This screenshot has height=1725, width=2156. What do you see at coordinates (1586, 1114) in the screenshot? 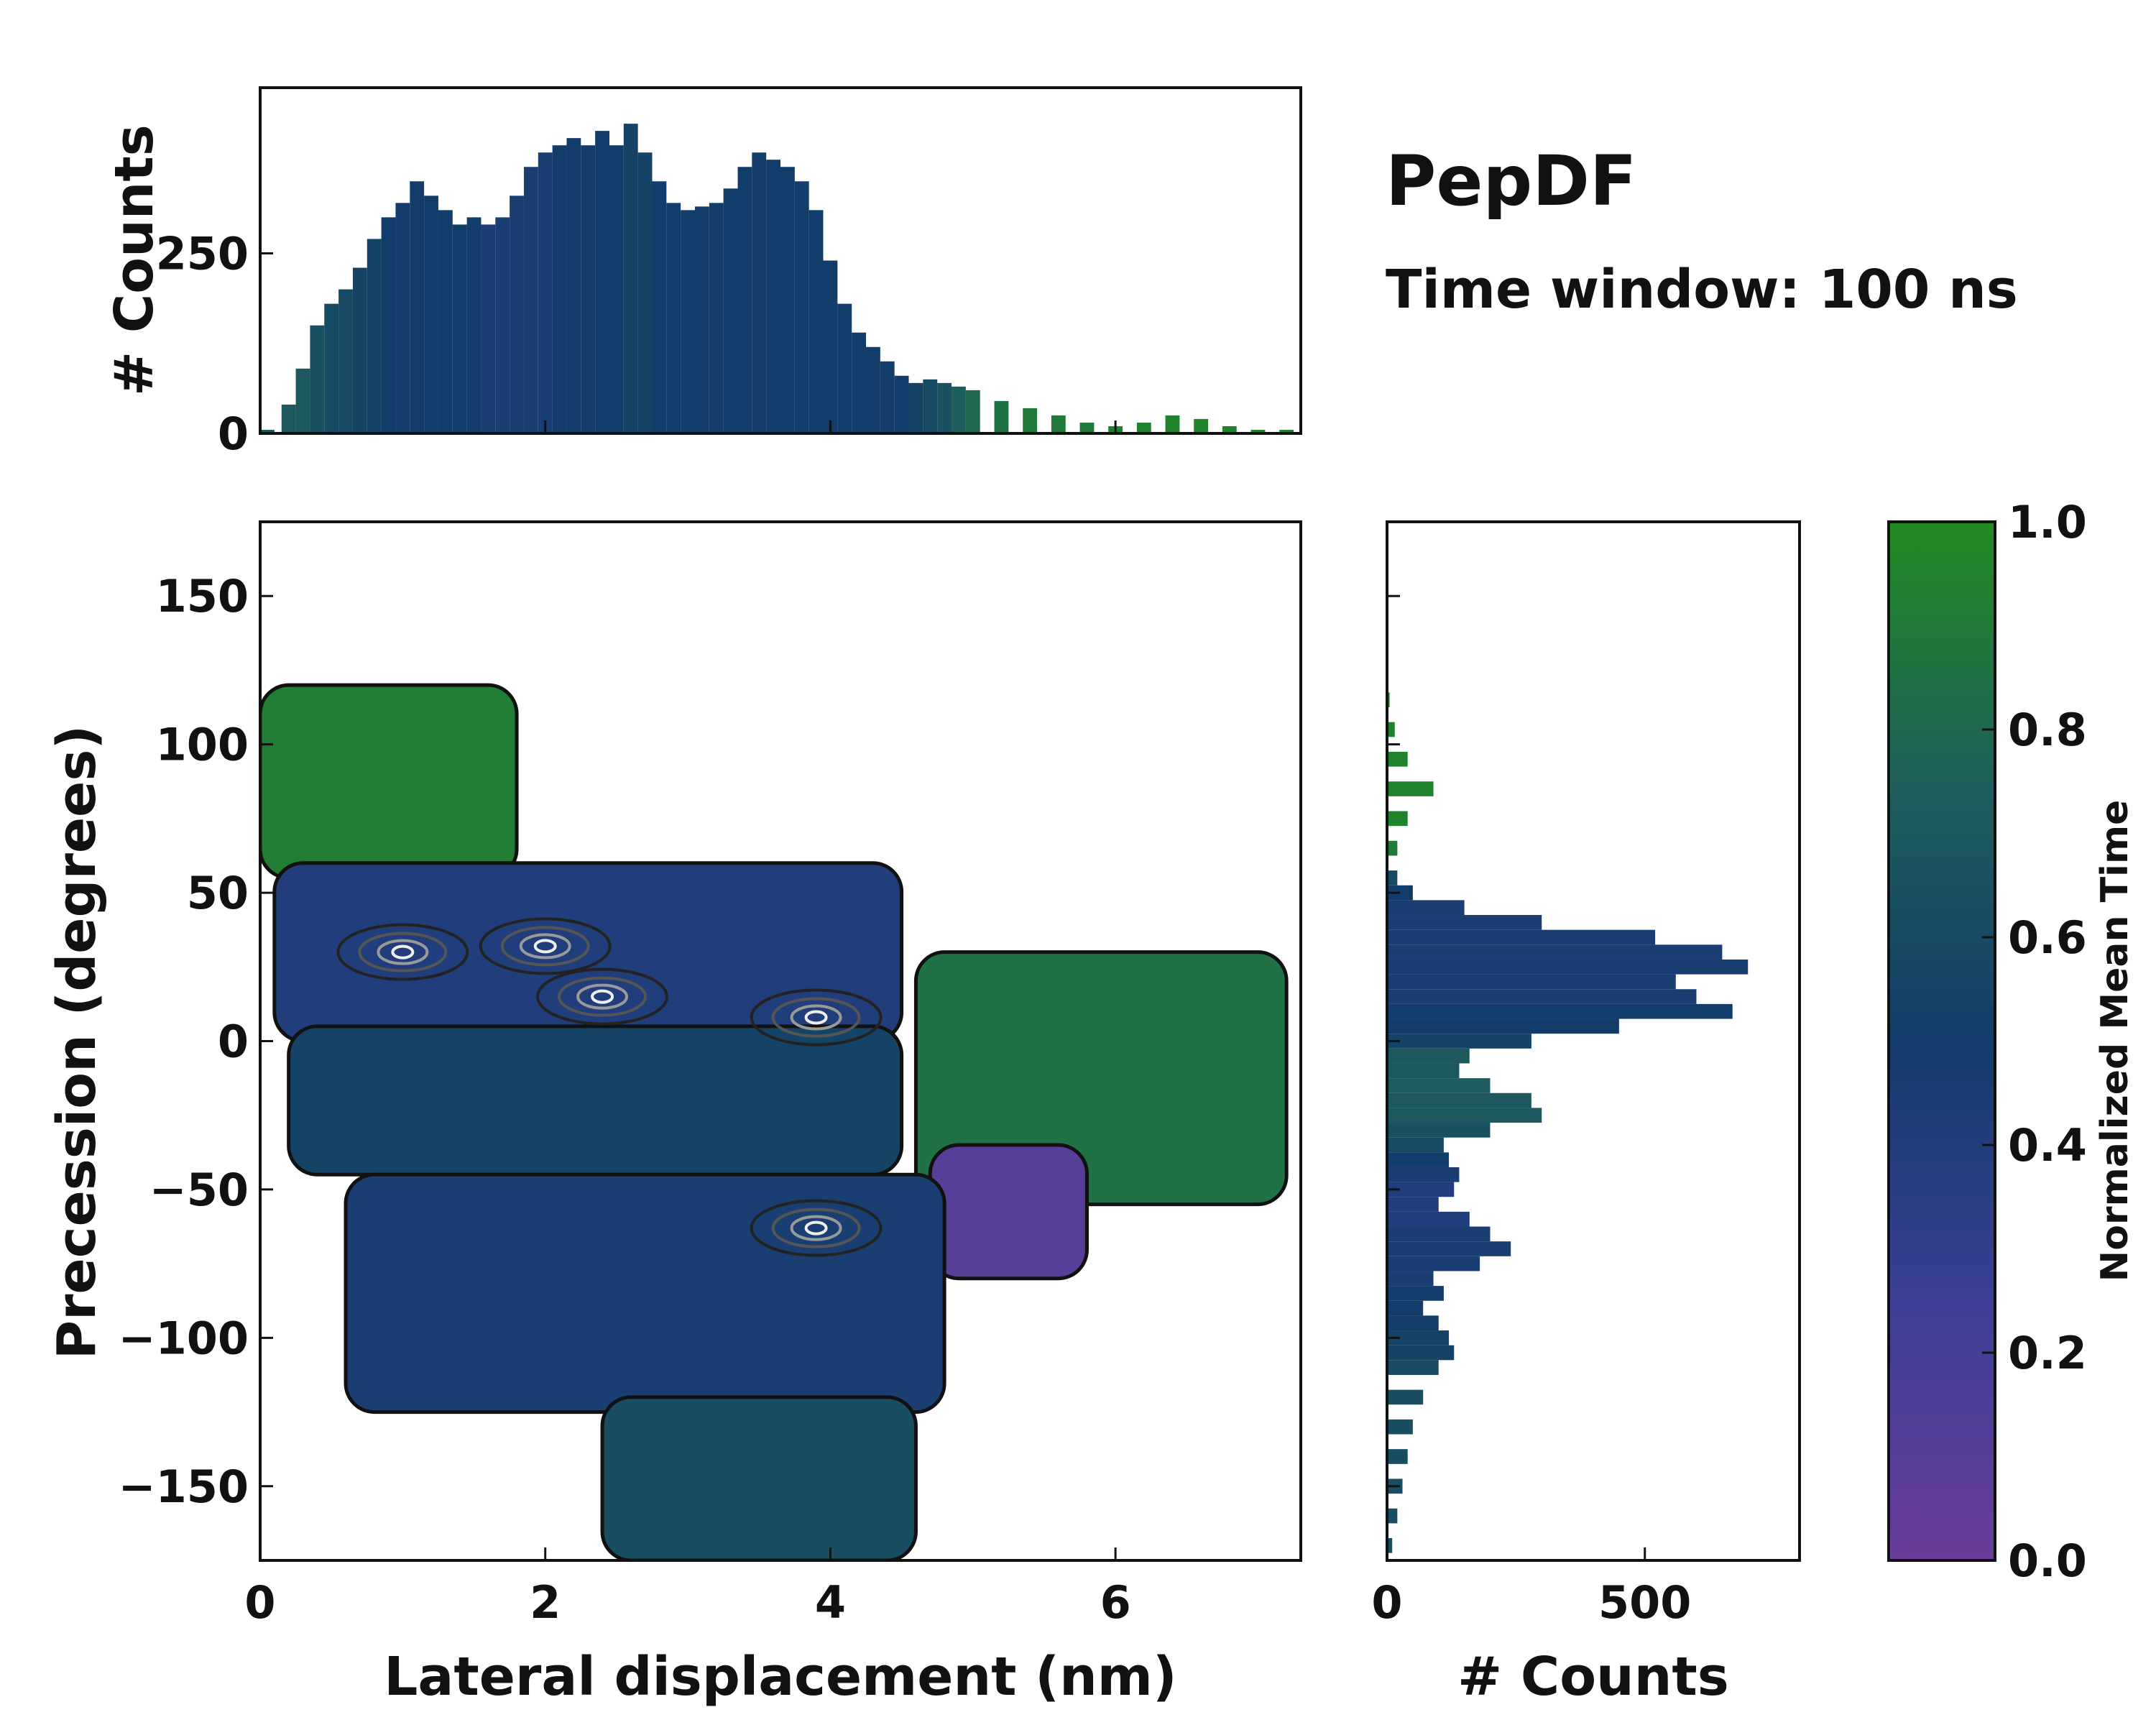
I see `right-histogram: 0 500 # Counts` at bounding box center [1586, 1114].